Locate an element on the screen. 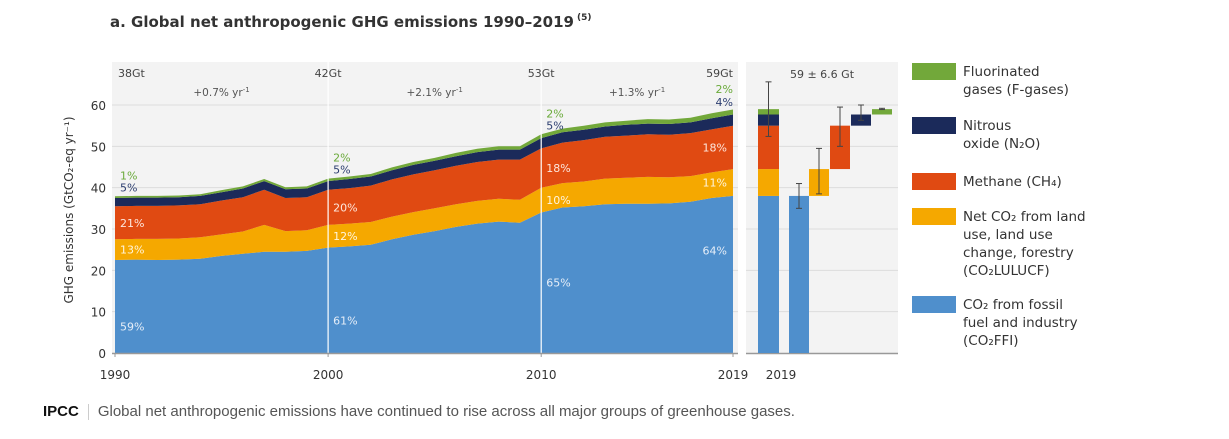 The width and height of the screenshot is (1229, 439). share-label-ffi: 61% is located at coordinates (345, 320).